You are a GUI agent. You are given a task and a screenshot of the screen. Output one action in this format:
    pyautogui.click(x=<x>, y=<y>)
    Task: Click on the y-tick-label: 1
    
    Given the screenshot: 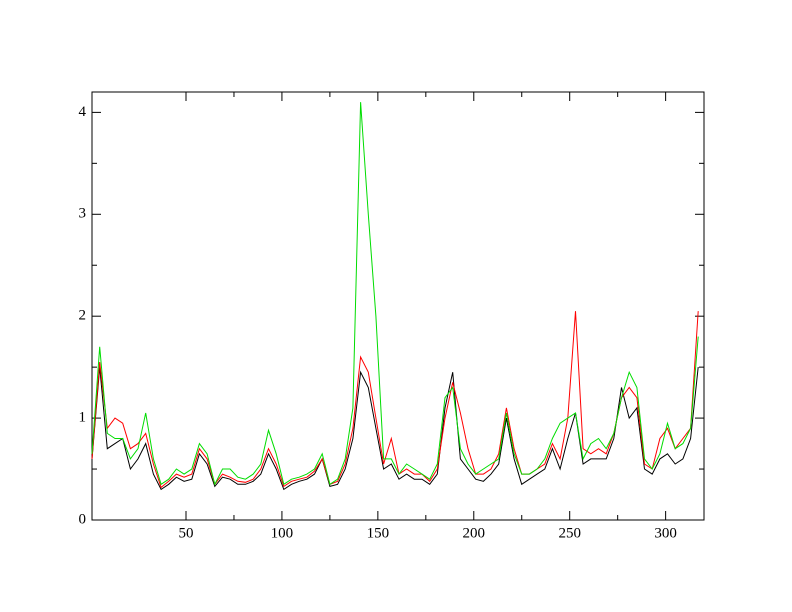 What is the action you would take?
    pyautogui.click(x=83, y=418)
    